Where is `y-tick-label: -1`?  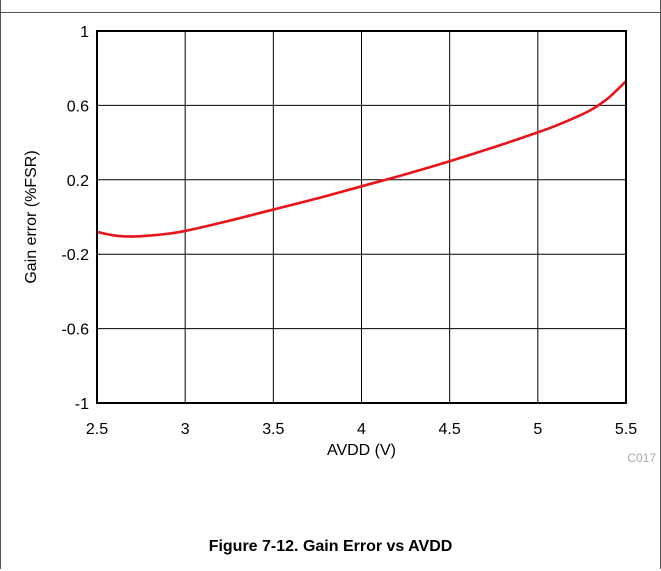 y-tick-label: -1 is located at coordinates (82, 404).